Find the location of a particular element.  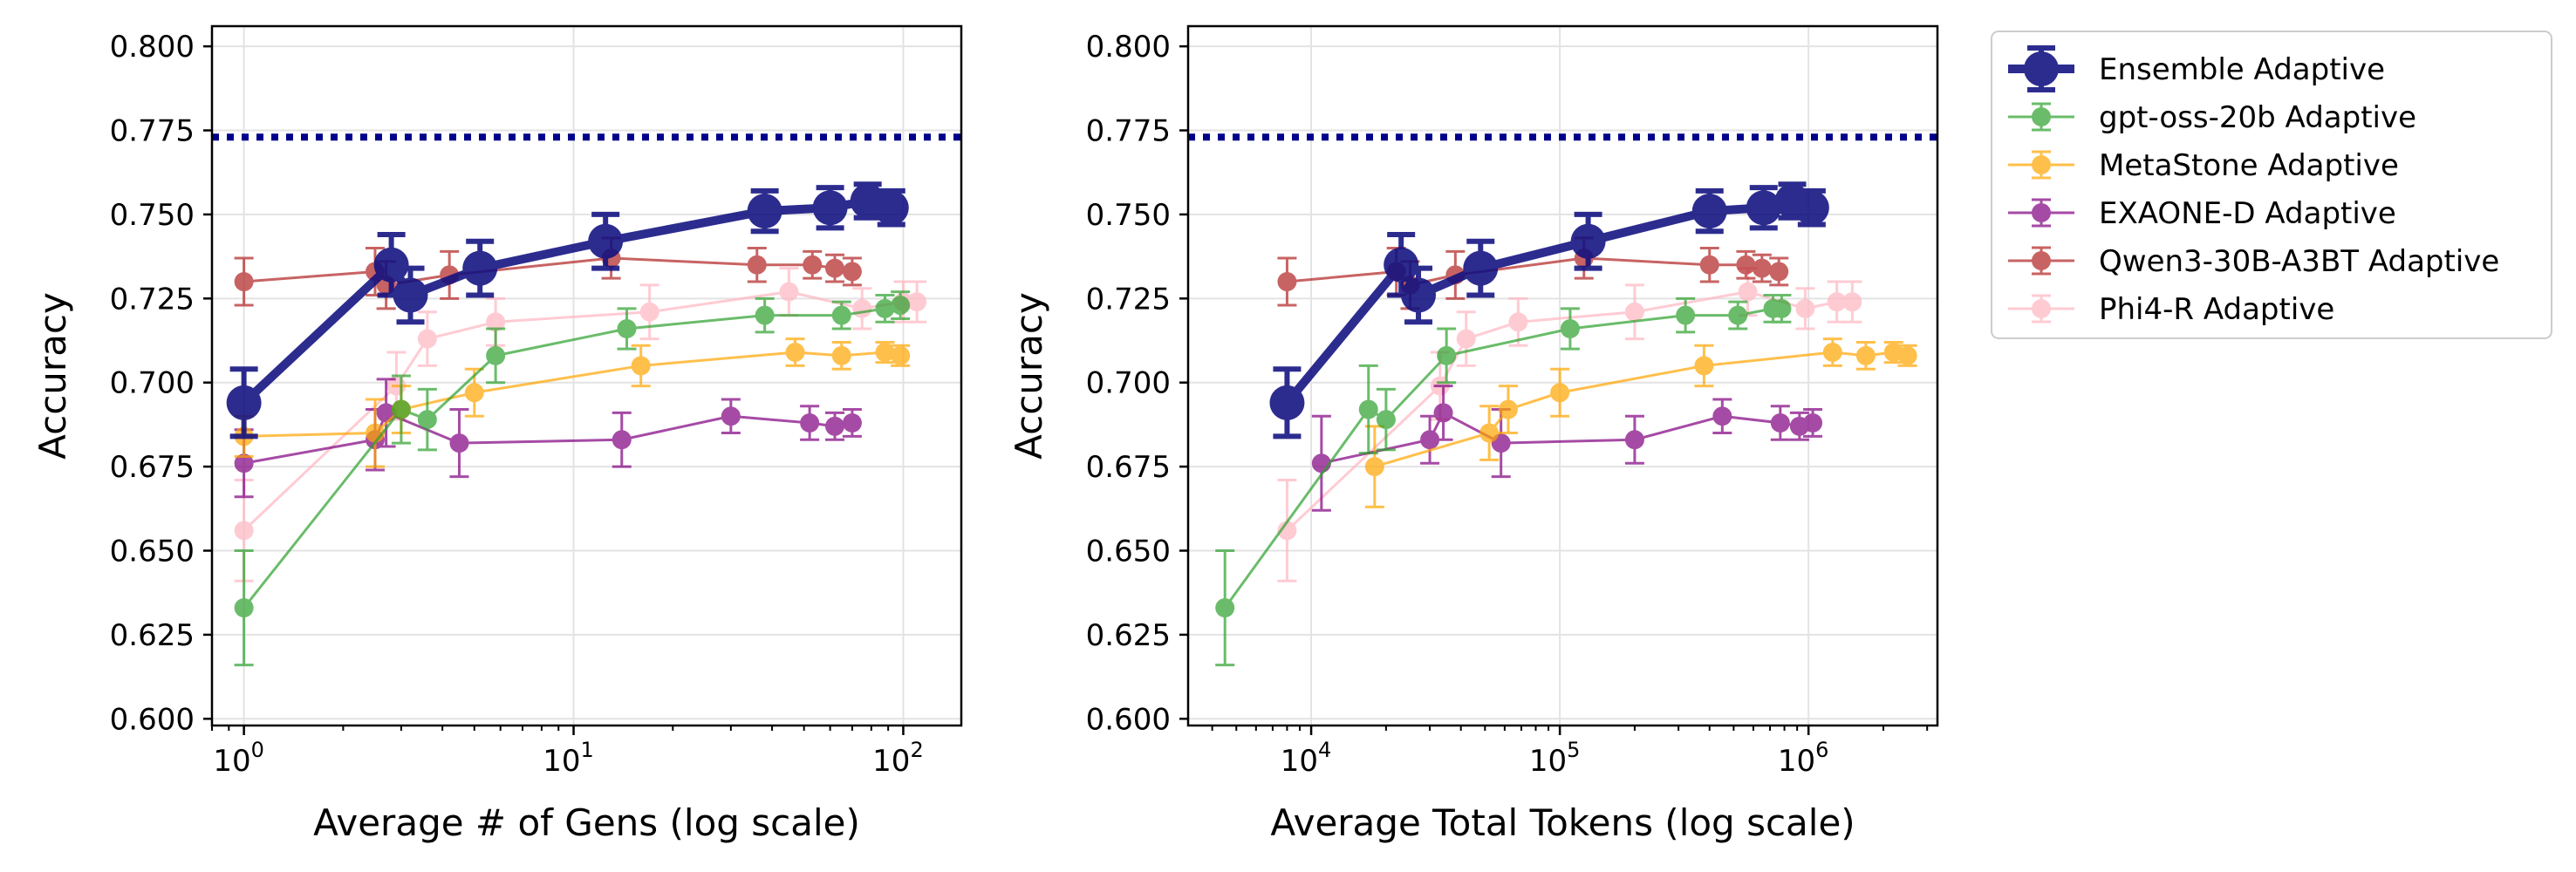

y-axis-label: Accuracy is located at coordinates (52, 376).